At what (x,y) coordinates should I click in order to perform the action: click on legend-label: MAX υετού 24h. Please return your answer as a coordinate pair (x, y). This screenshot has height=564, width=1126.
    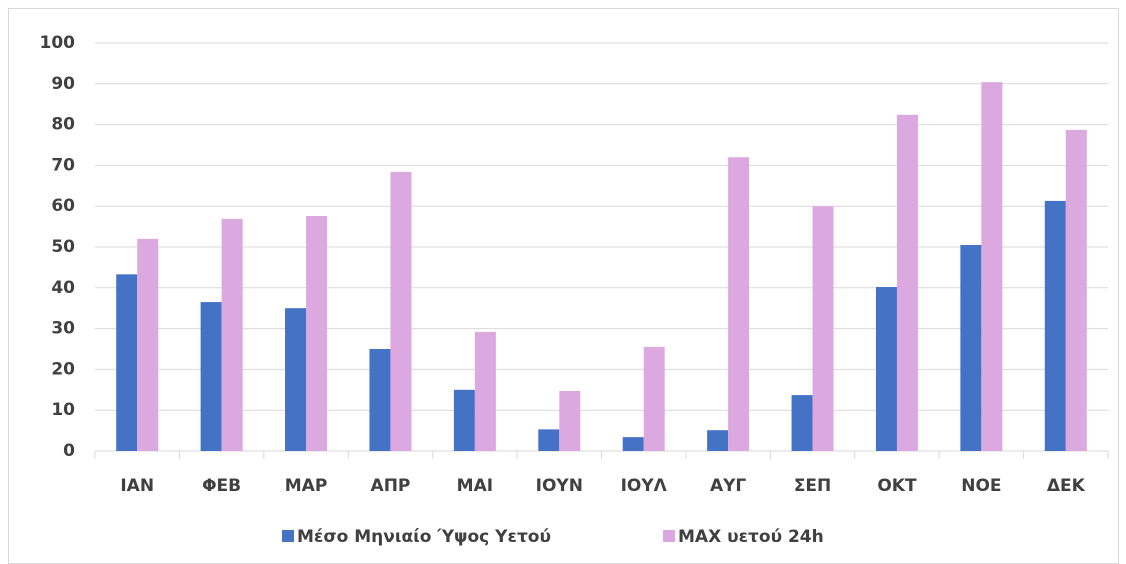
    Looking at the image, I should click on (751, 537).